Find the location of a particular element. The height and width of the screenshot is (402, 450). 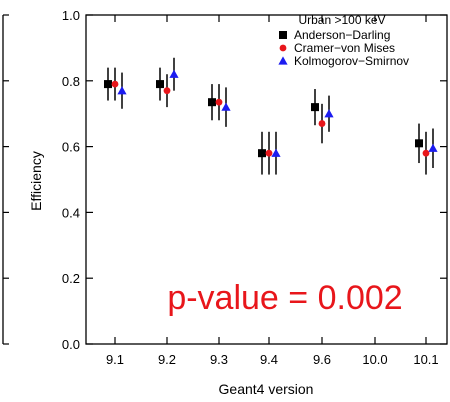

x-axis-label: Geant4 version is located at coordinates (266, 389).